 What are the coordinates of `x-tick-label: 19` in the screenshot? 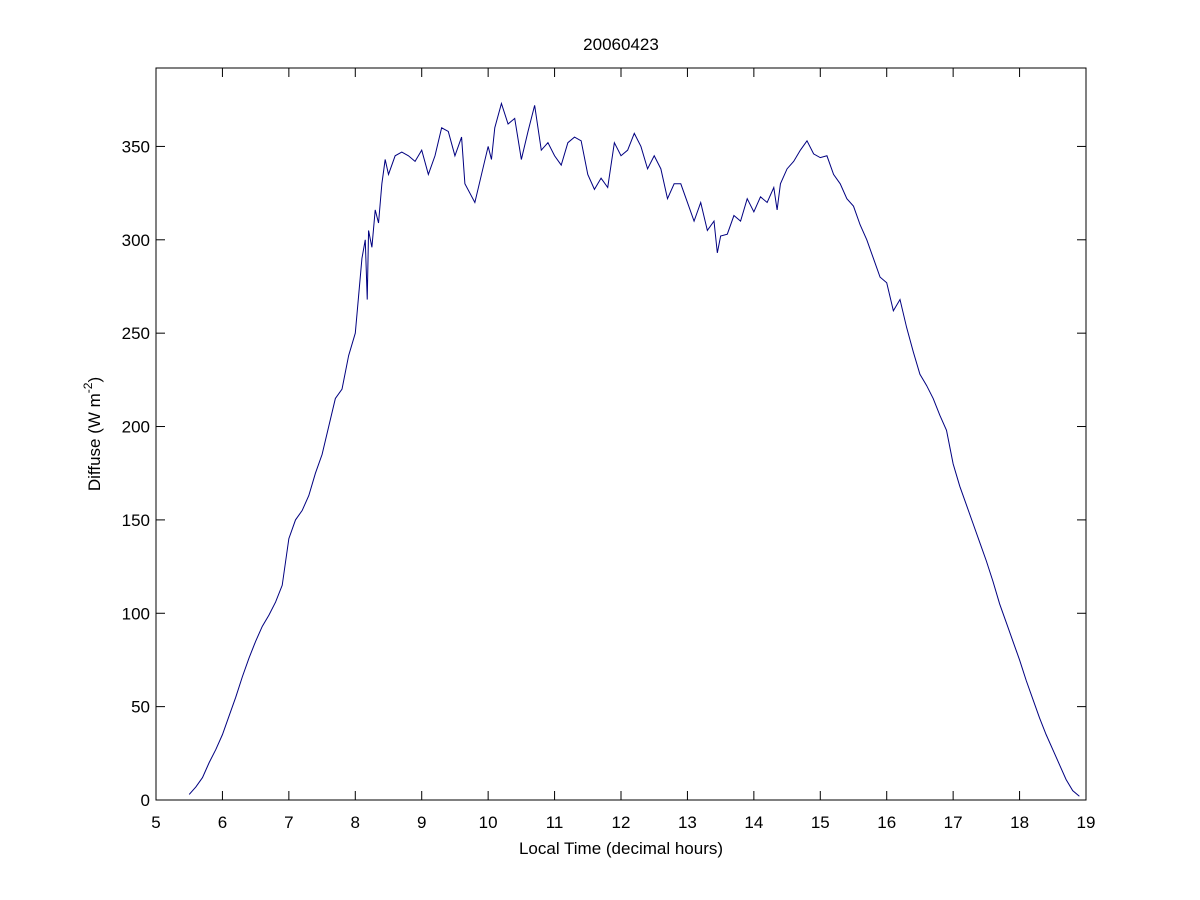 It's located at (1086, 822).